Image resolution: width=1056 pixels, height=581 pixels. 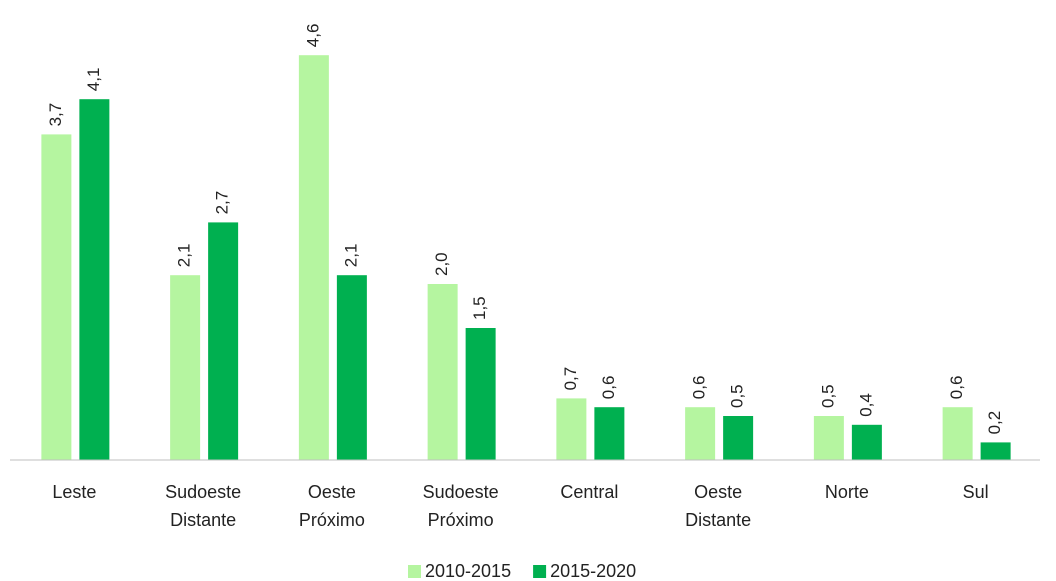 I want to click on data-label: 0,7, so click(x=570, y=379).